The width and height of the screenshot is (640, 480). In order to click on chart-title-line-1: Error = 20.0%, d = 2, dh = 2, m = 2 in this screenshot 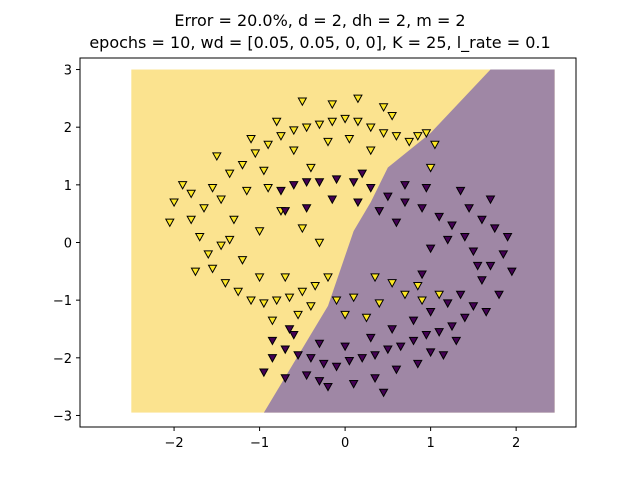, I will do `click(319, 20)`.